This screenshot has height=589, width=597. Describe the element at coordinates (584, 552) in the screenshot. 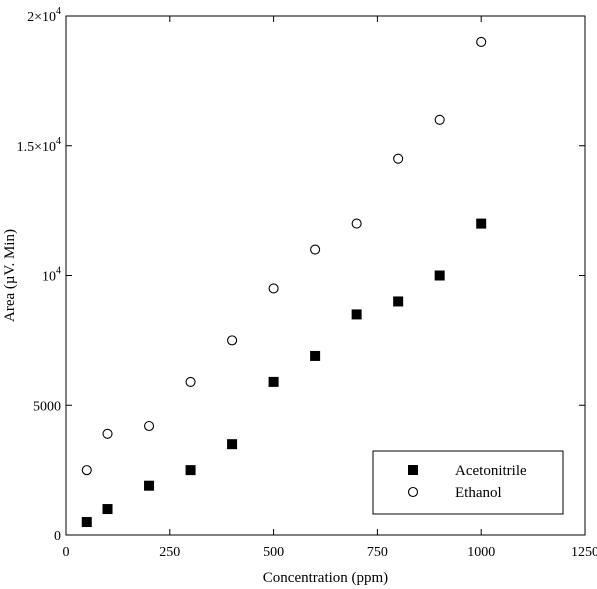

I see `x-tick-label: 1250` at that location.